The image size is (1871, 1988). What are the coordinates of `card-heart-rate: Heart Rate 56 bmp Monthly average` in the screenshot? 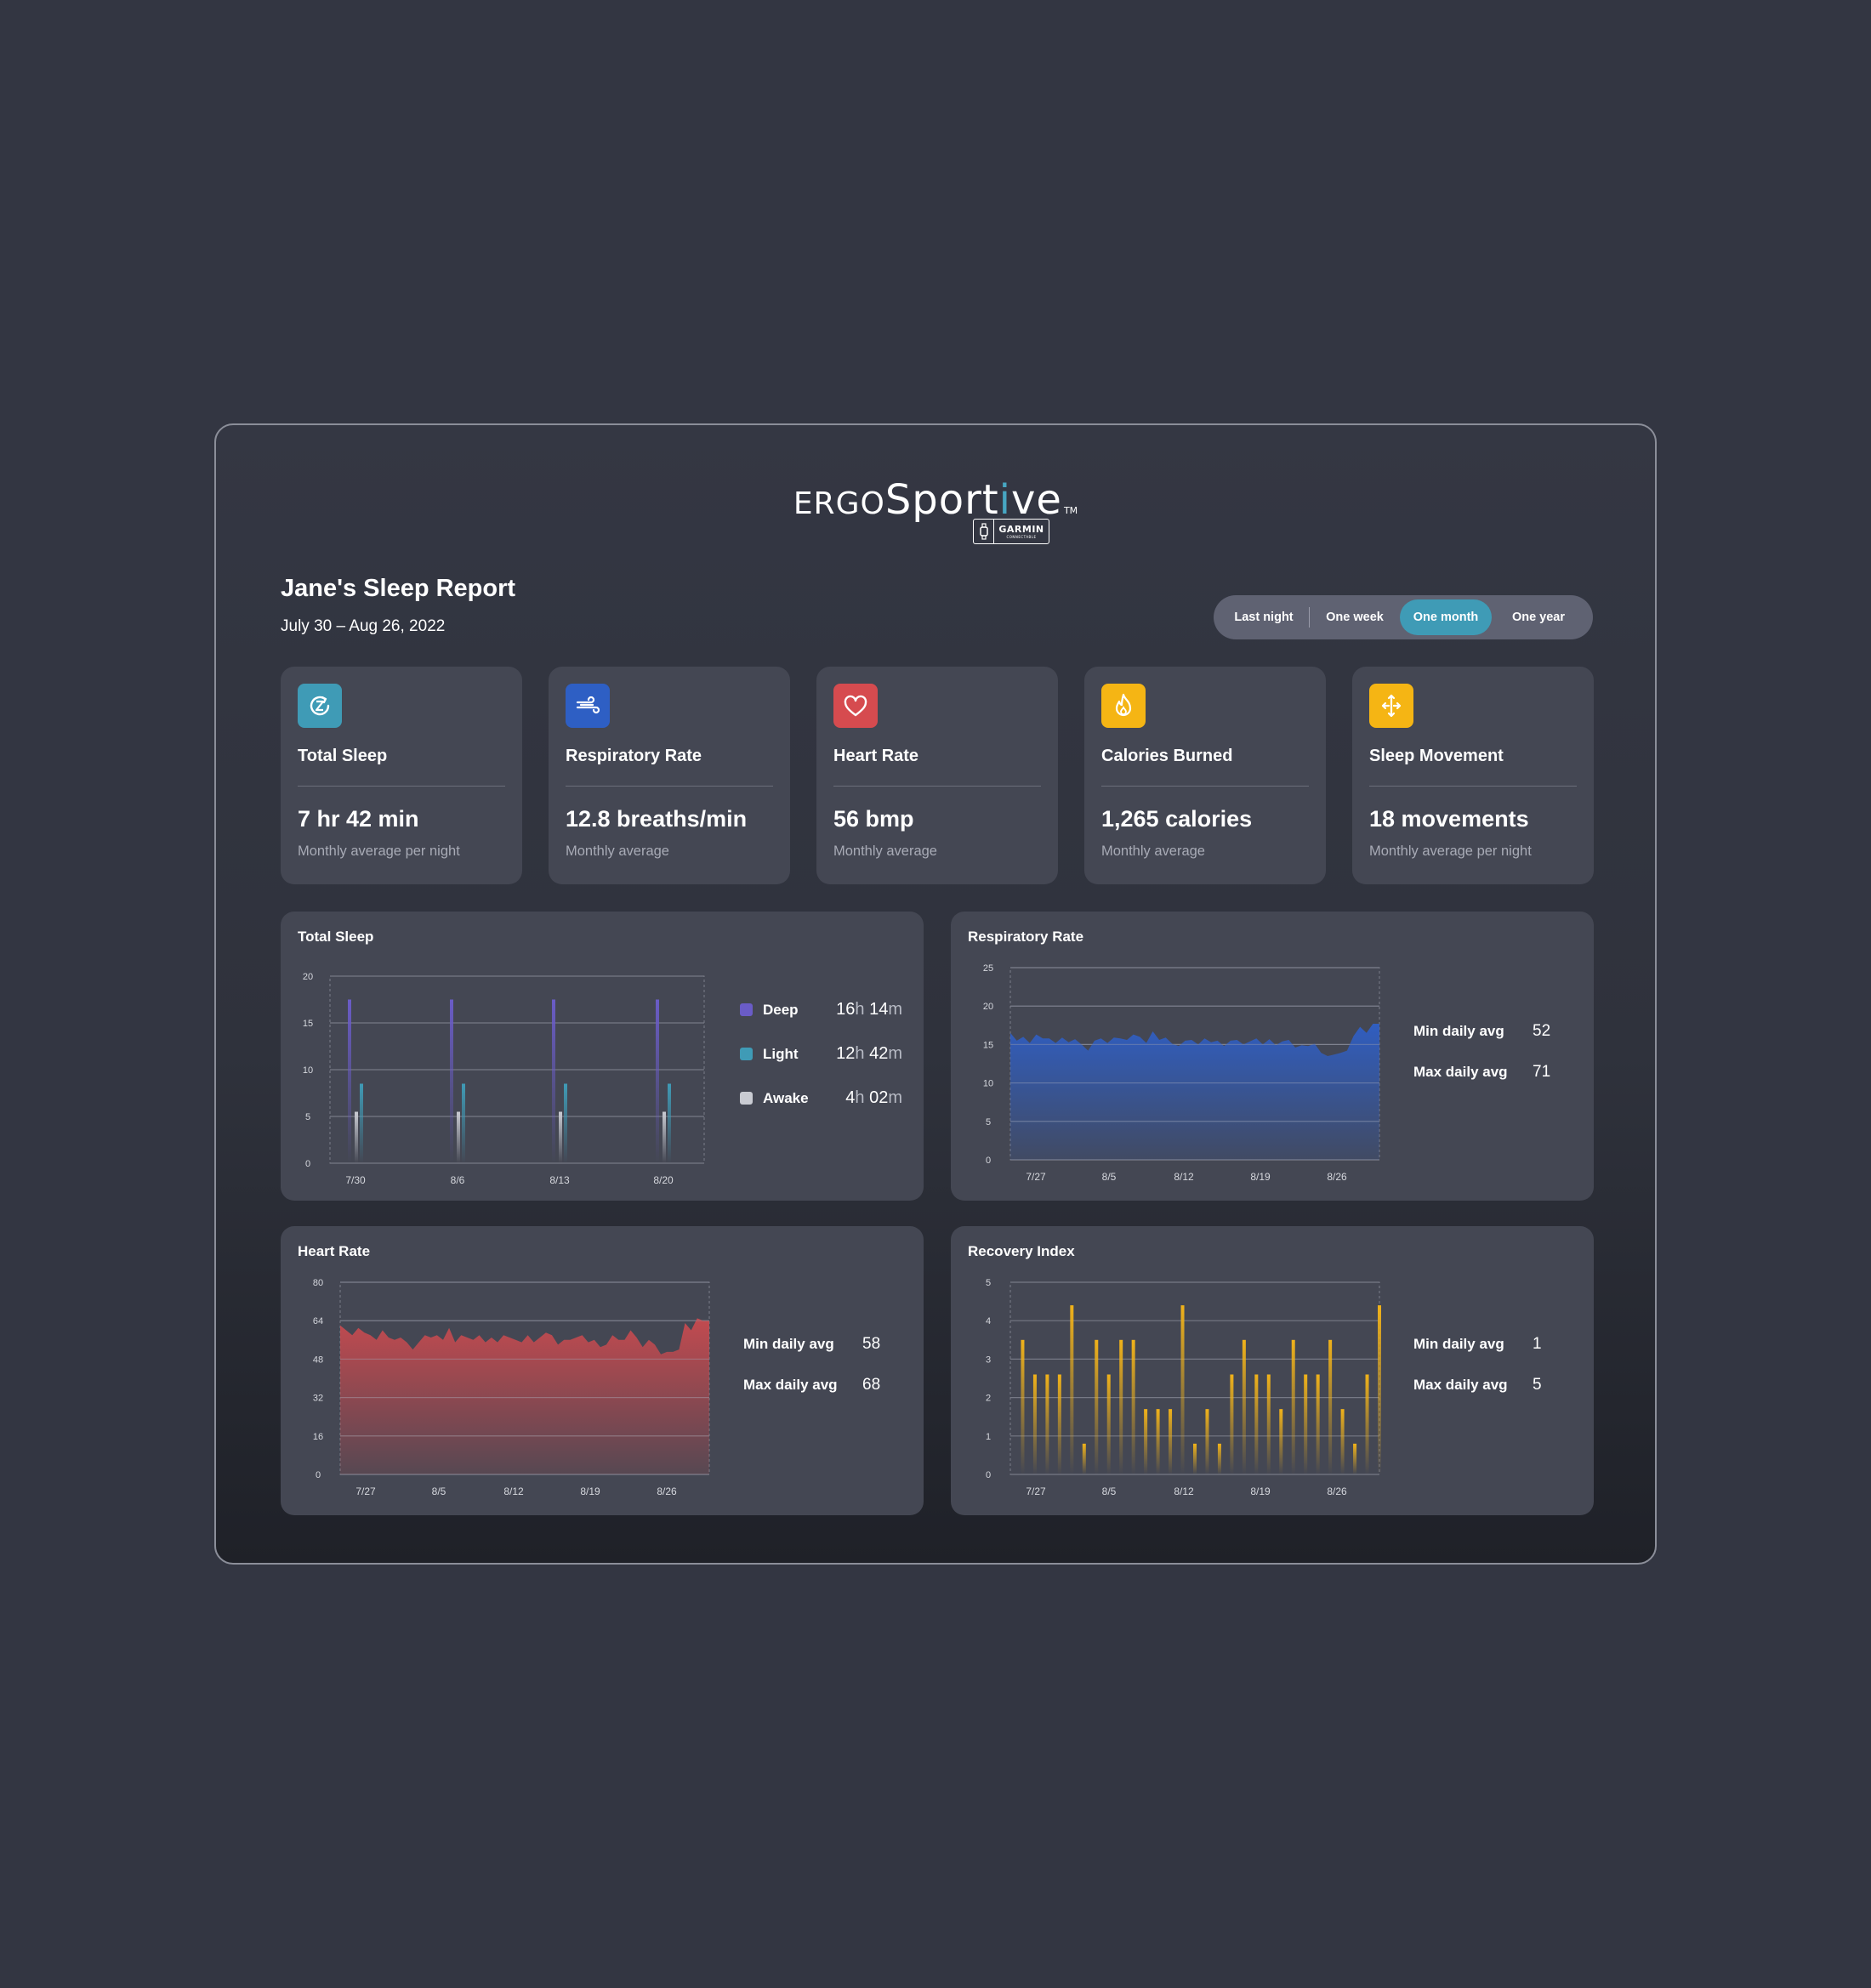 It's located at (937, 775).